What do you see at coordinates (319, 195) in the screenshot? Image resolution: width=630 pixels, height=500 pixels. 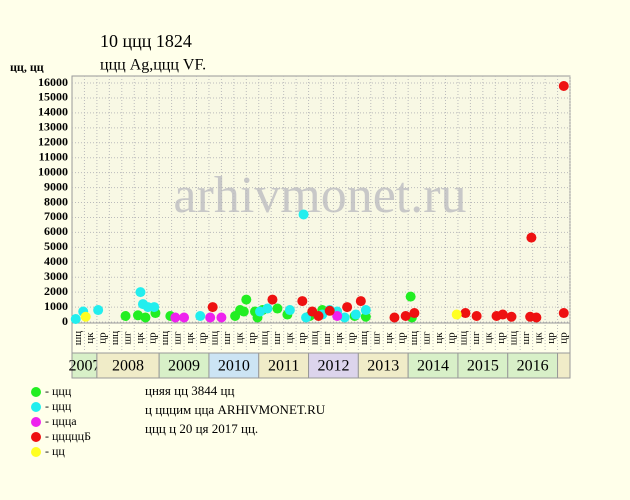 I see `watermark: arhivmonet.ru` at bounding box center [319, 195].